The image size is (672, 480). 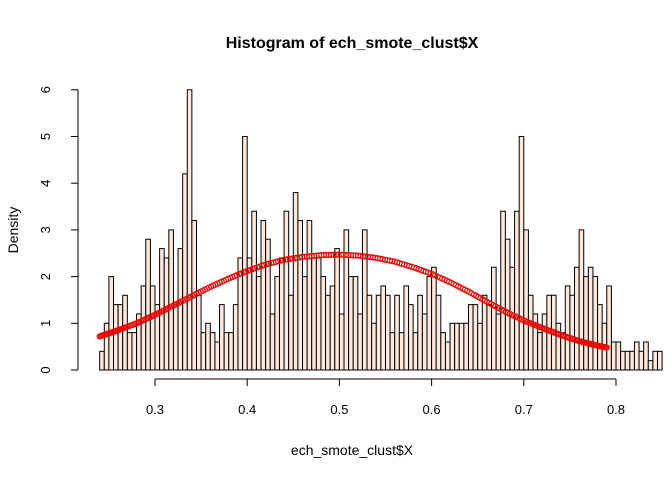 What do you see at coordinates (524, 409) in the screenshot?
I see `x-tick-label: 0.7` at bounding box center [524, 409].